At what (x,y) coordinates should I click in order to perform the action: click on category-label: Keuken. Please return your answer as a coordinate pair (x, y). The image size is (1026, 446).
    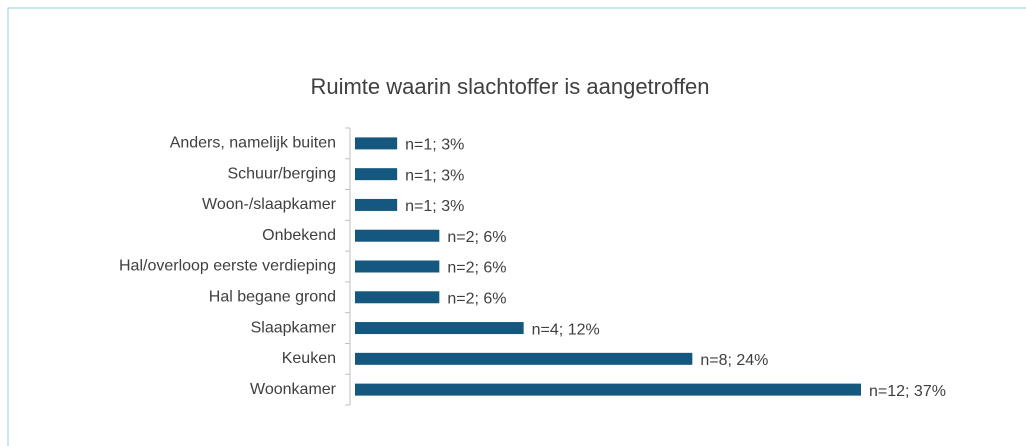
    Looking at the image, I should click on (309, 358).